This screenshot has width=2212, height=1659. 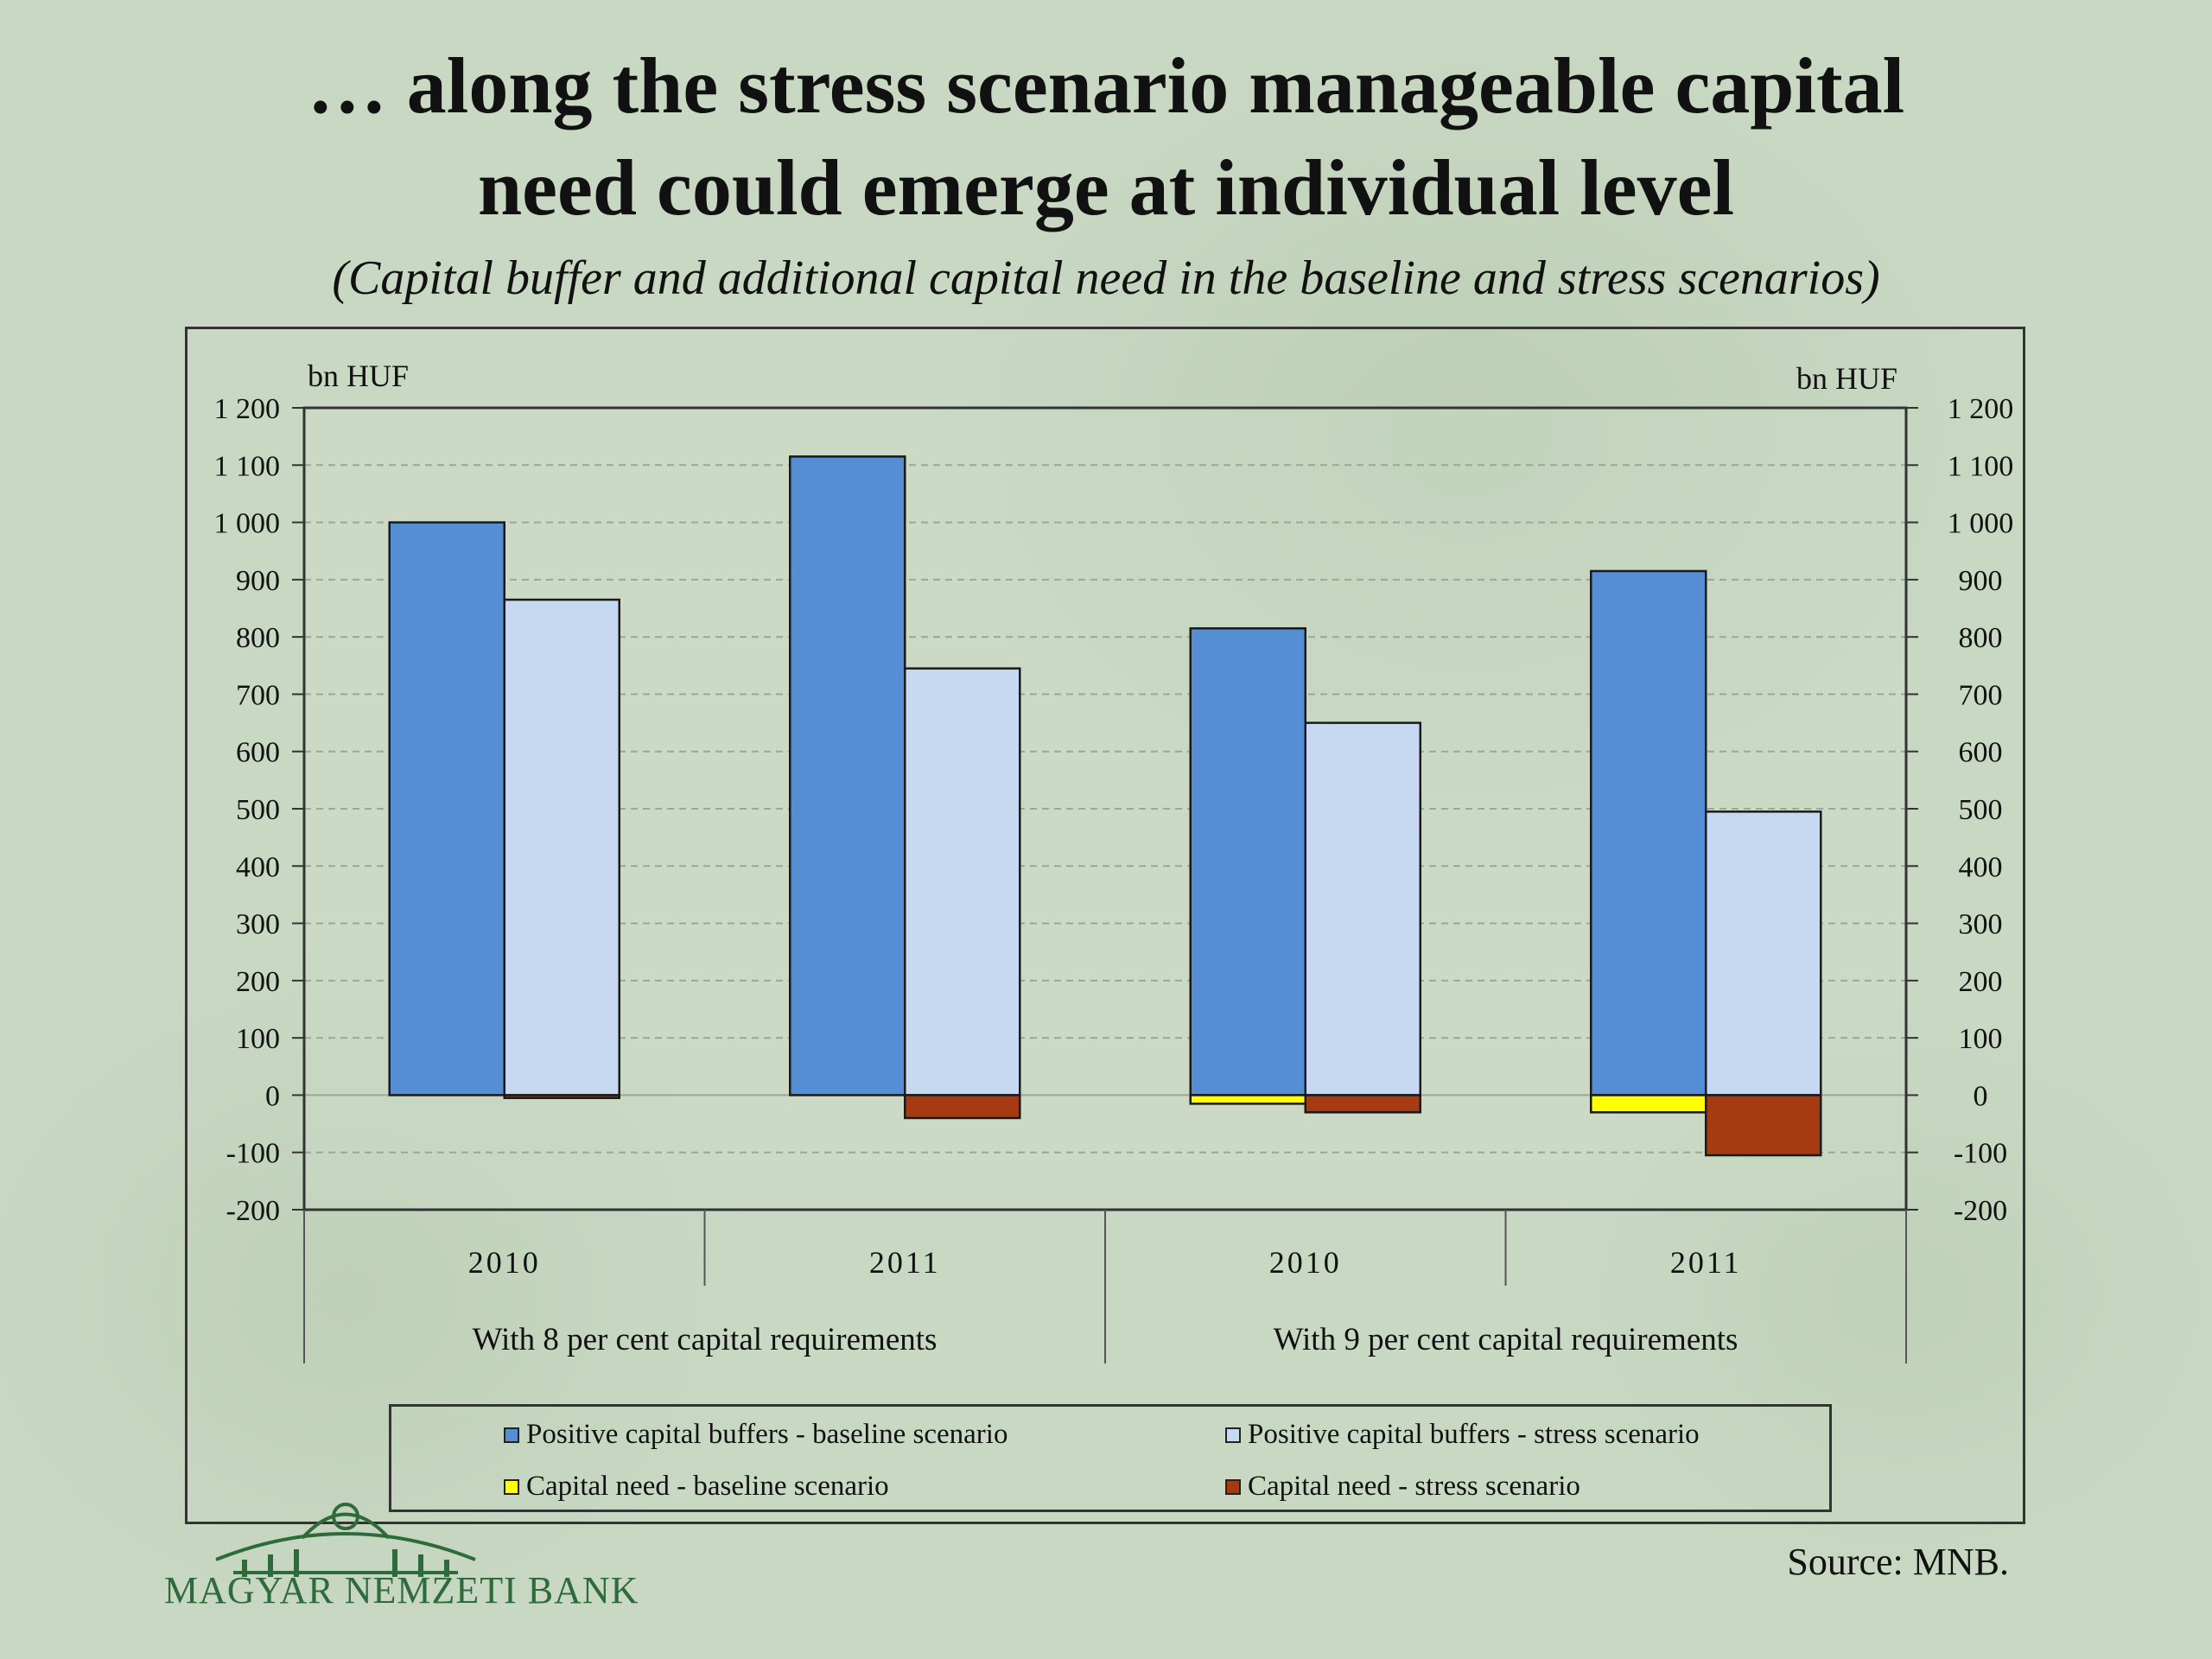 I want to click on y-tick-label-right: -200, so click(x=1981, y=1211).